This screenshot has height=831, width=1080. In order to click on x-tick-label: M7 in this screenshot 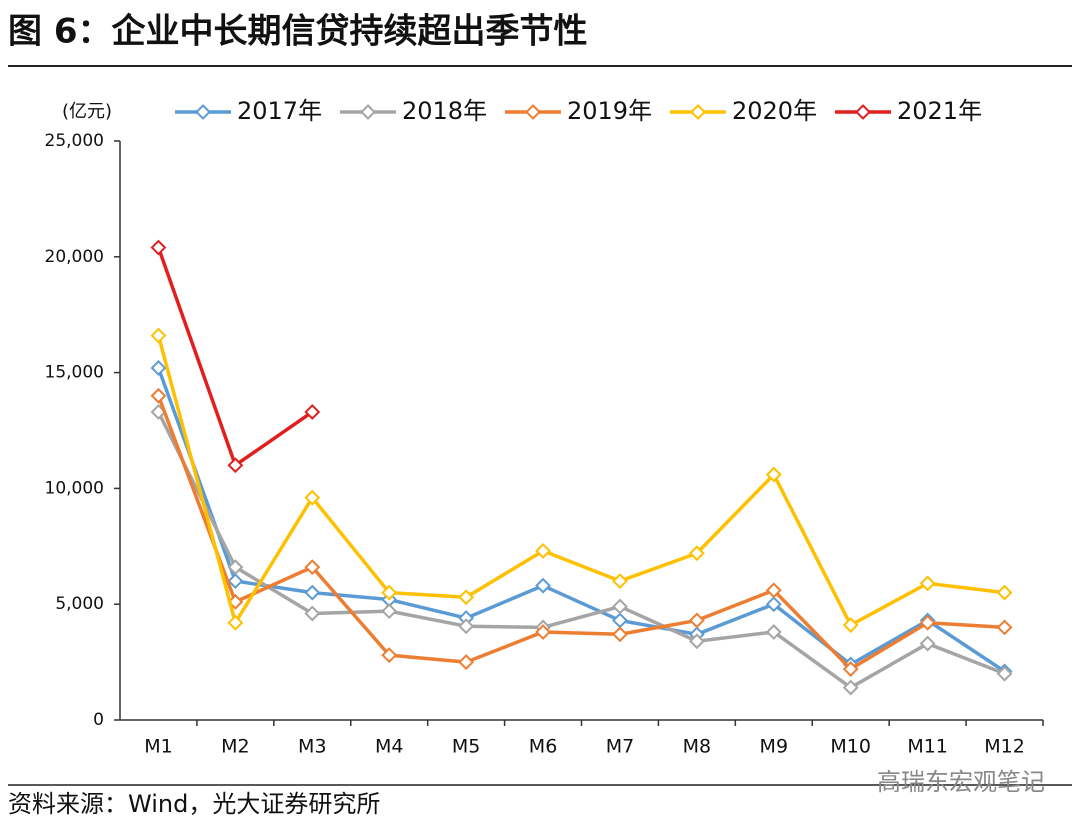, I will do `click(620, 747)`.